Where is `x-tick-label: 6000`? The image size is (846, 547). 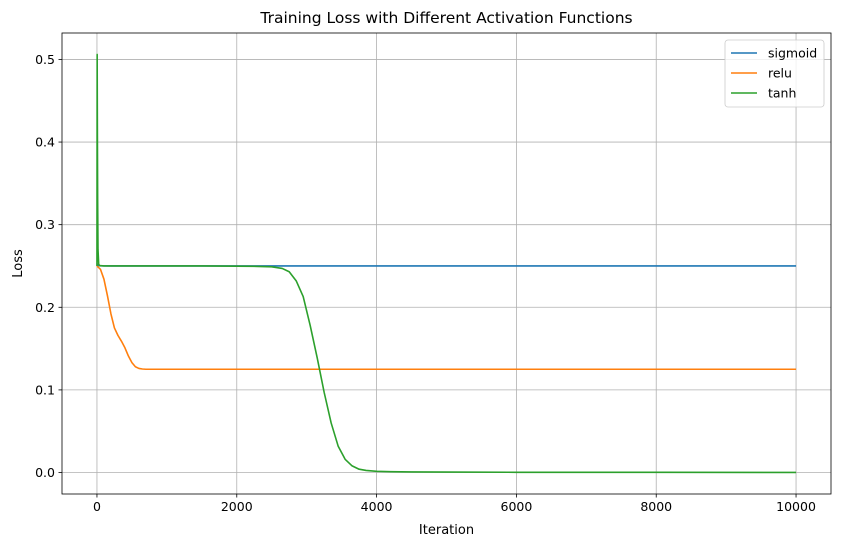
x-tick-label: 6000 is located at coordinates (517, 506).